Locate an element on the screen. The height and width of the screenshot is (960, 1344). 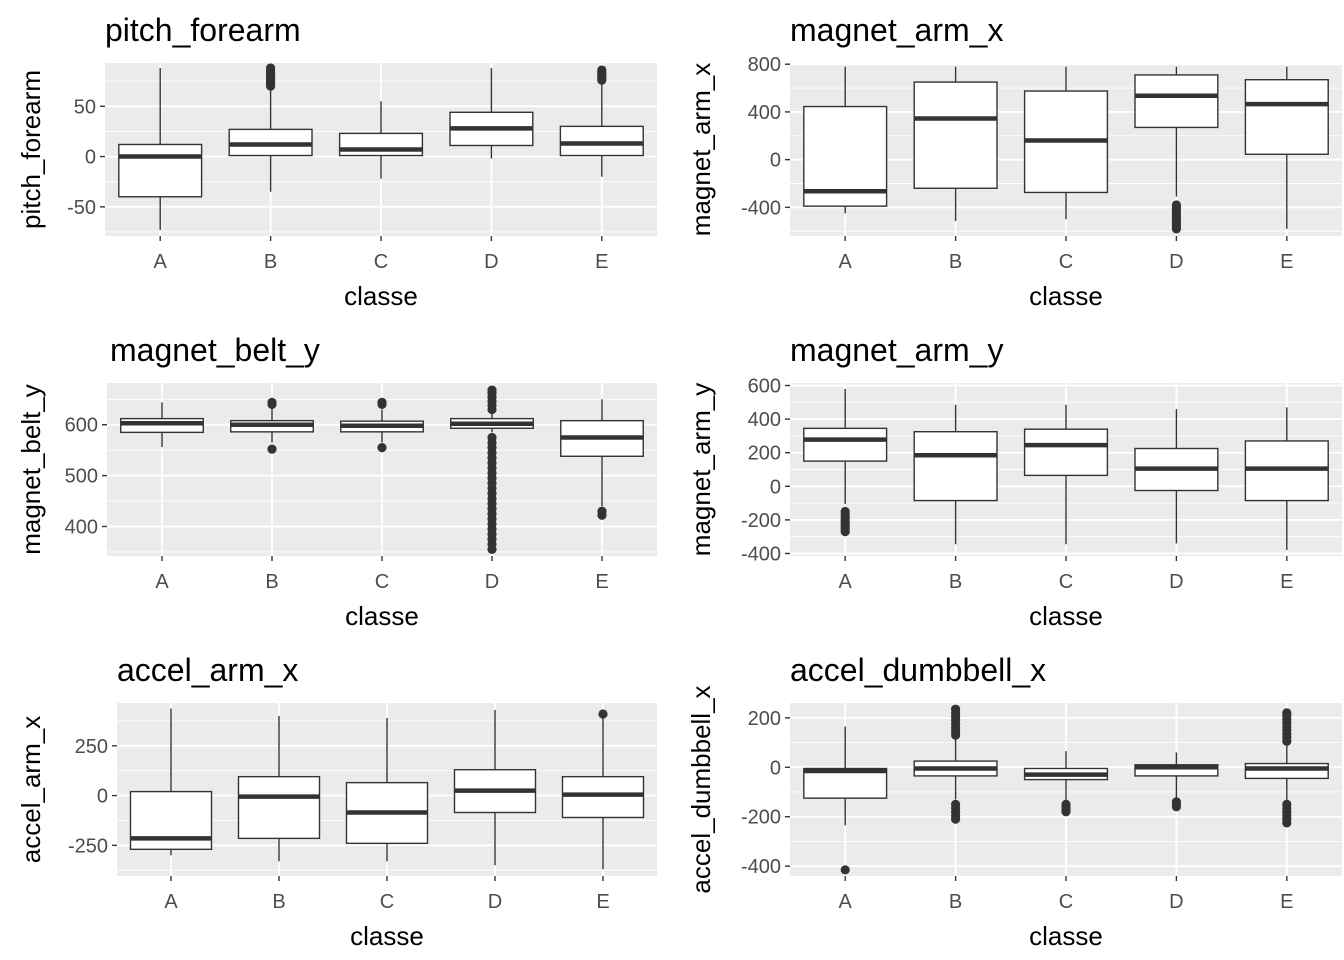
panel-title: pitch_forearm is located at coordinates (203, 30).